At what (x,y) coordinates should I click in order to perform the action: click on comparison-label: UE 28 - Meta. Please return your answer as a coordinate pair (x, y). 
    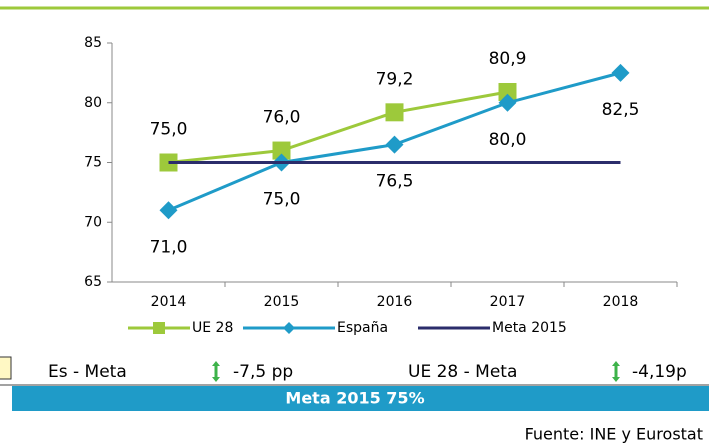
    Looking at the image, I should click on (462, 372).